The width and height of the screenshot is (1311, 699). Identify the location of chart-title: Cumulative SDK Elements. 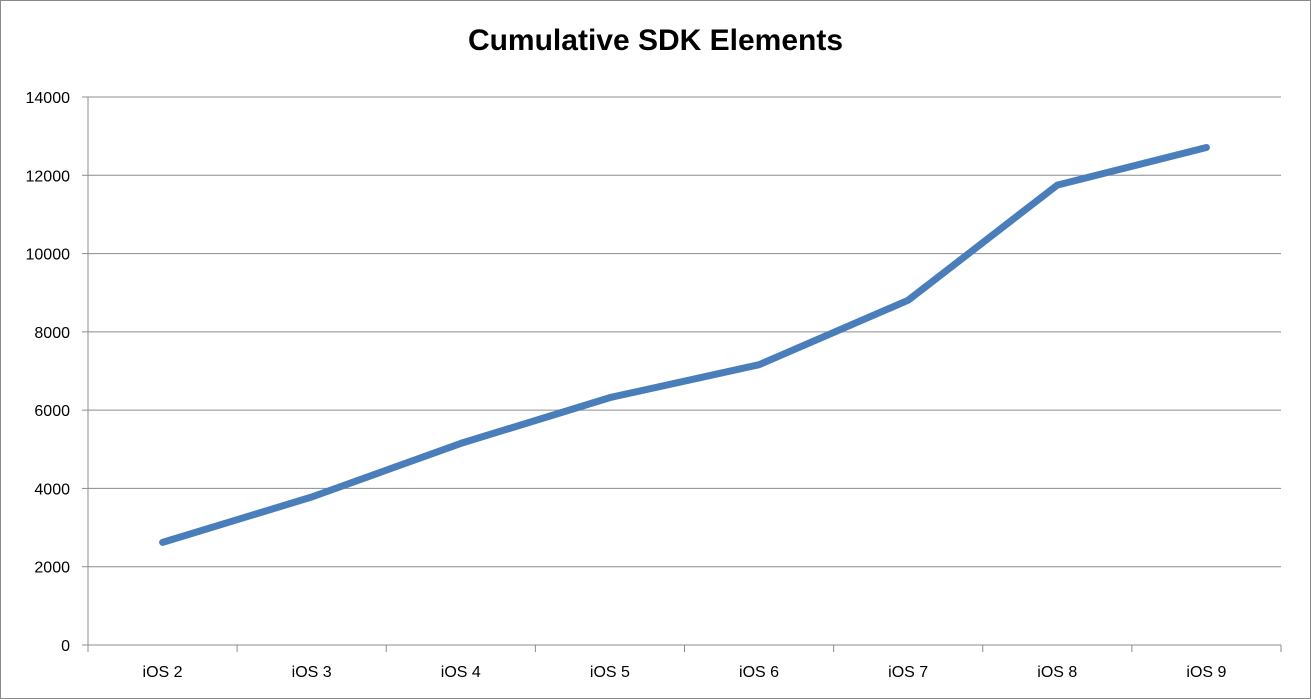
(655, 40).